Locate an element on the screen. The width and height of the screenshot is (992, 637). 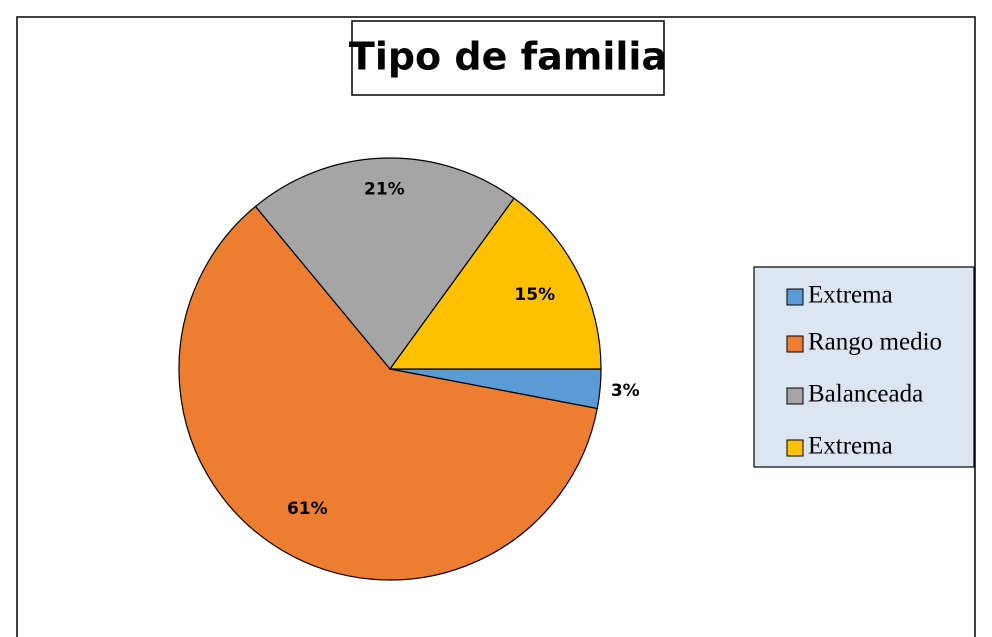
chart-title: Tipo de familia is located at coordinates (508, 57).